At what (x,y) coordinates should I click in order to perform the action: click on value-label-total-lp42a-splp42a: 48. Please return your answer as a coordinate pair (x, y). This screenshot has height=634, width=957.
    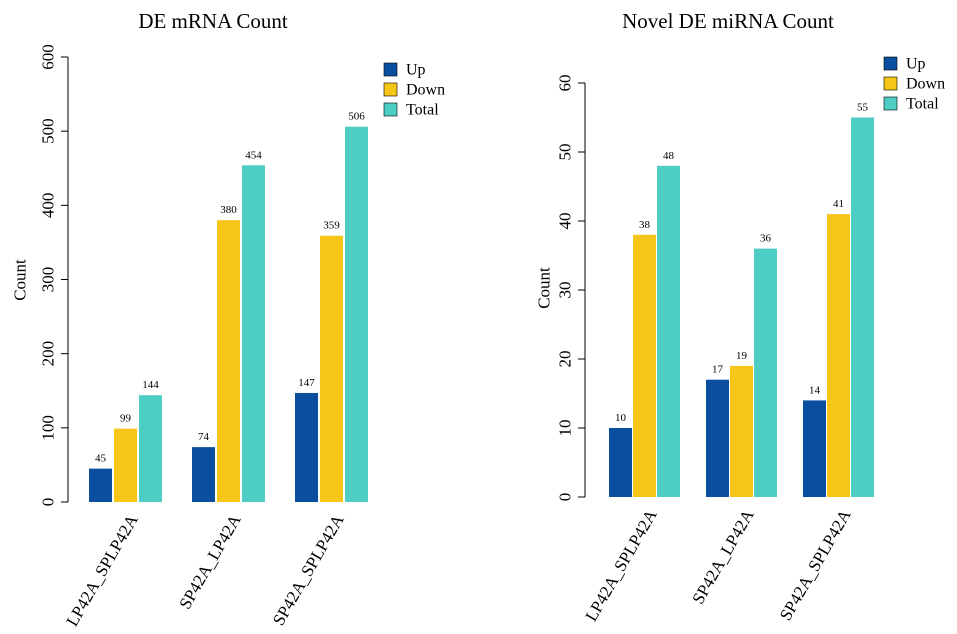
    Looking at the image, I should click on (669, 156).